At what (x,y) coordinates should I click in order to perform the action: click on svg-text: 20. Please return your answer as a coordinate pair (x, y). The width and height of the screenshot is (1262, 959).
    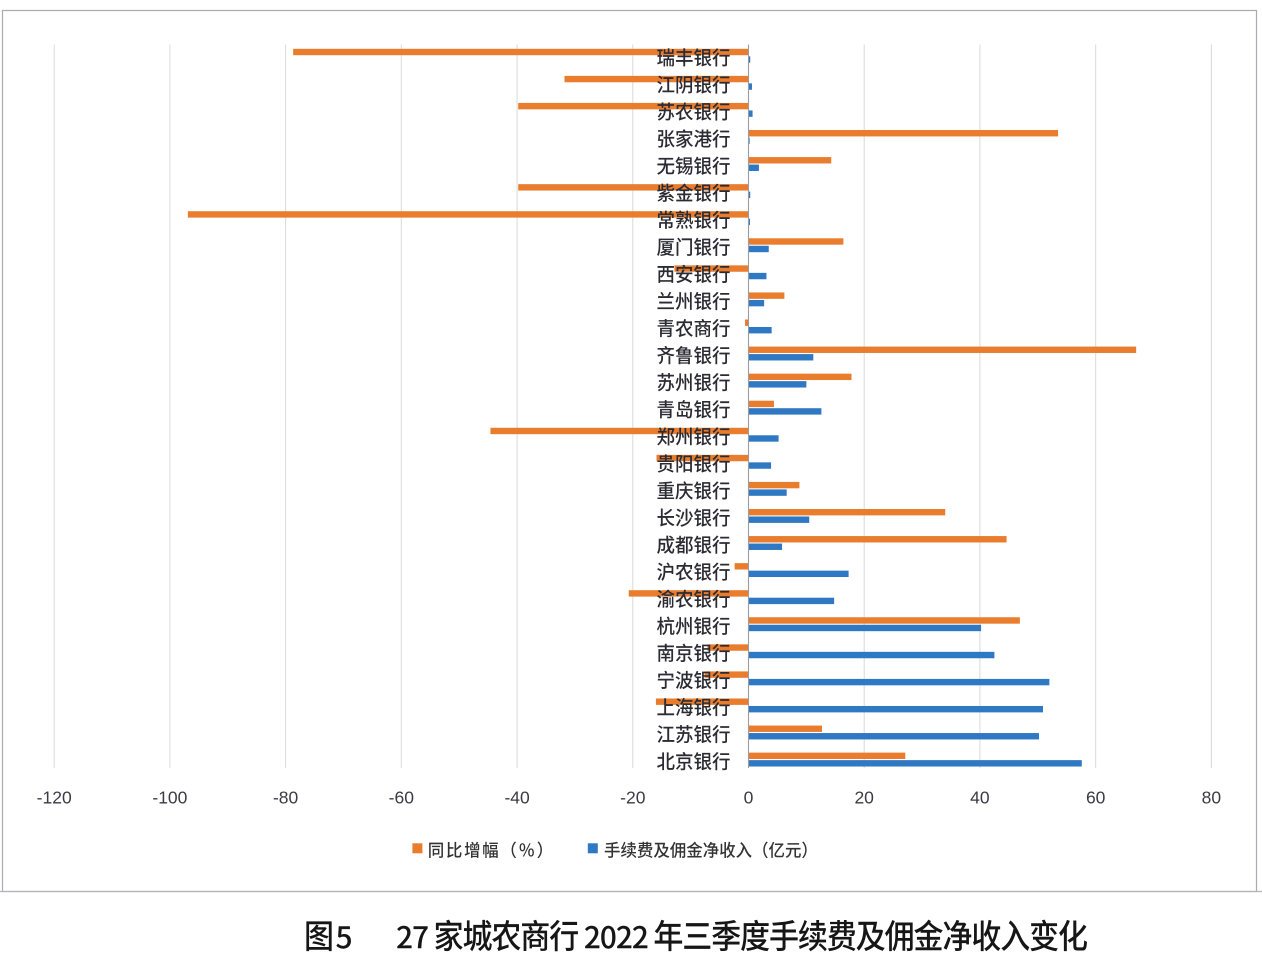
    Looking at the image, I should click on (864, 798).